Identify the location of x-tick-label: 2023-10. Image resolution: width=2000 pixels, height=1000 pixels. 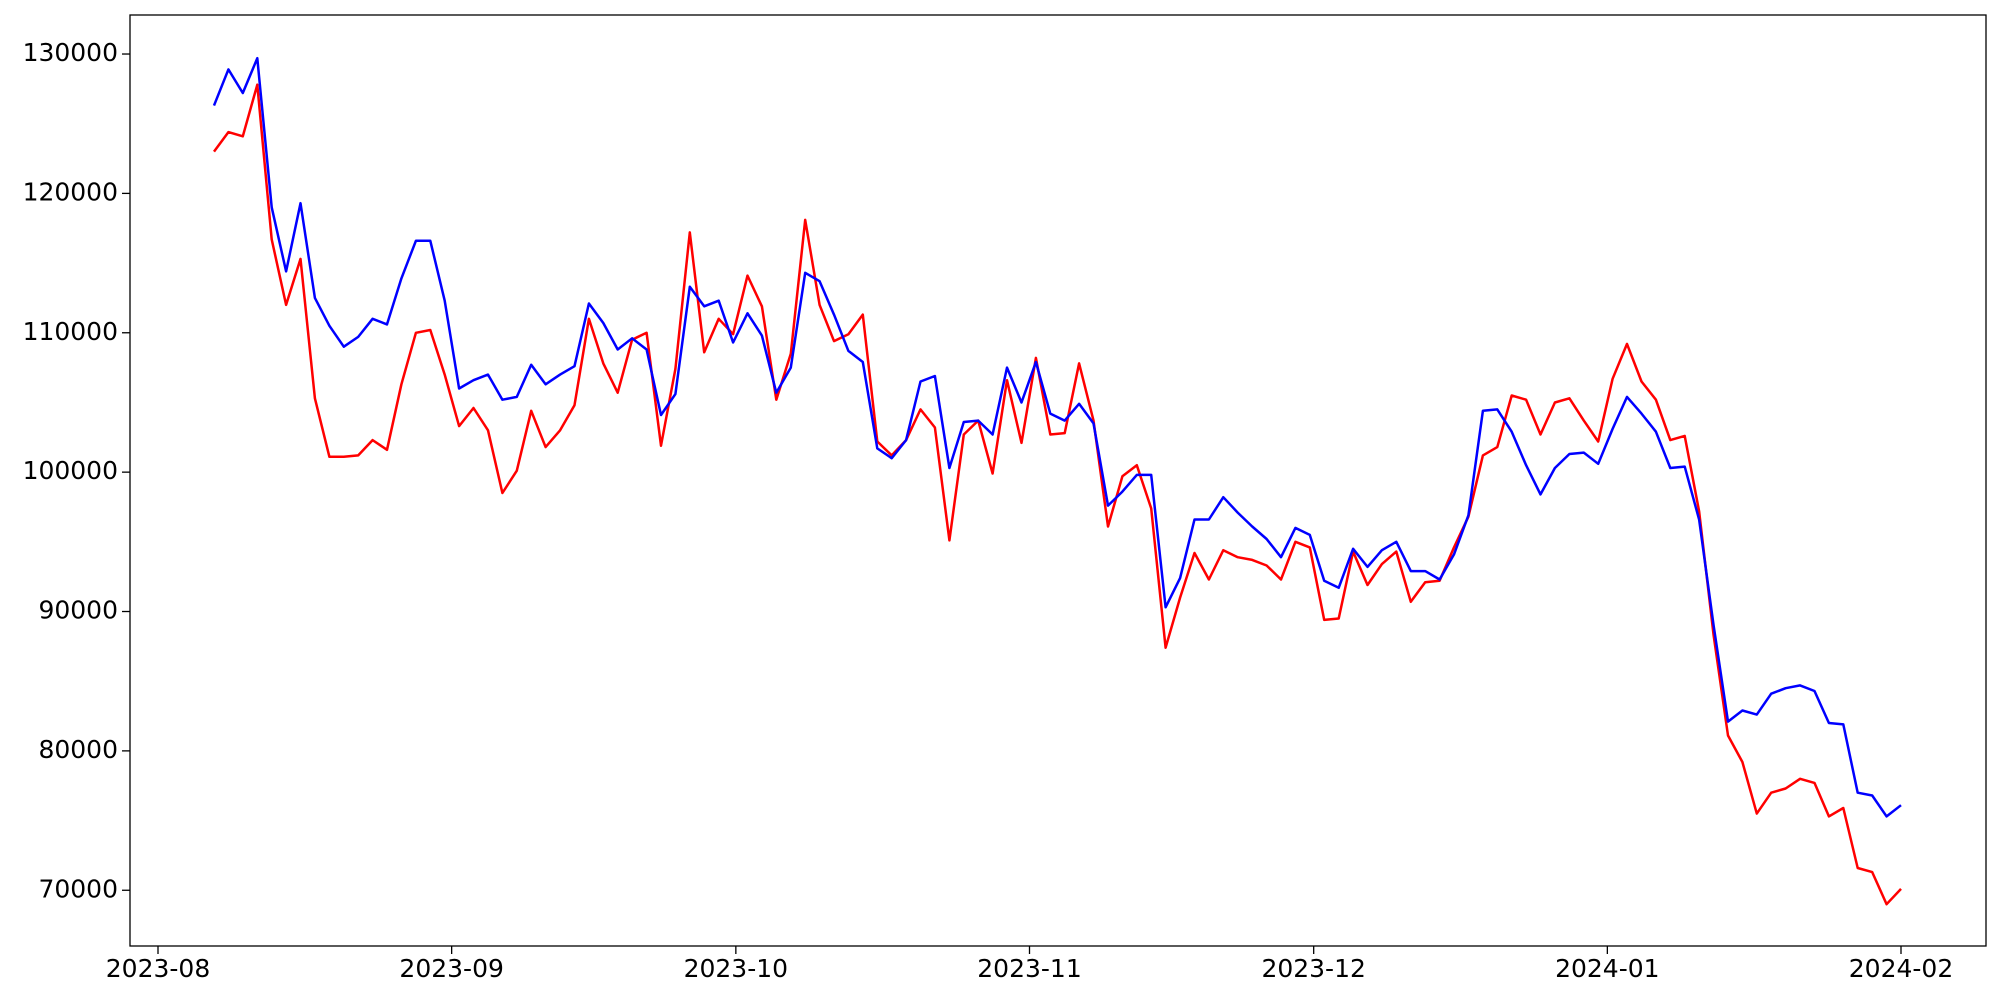
(736, 968).